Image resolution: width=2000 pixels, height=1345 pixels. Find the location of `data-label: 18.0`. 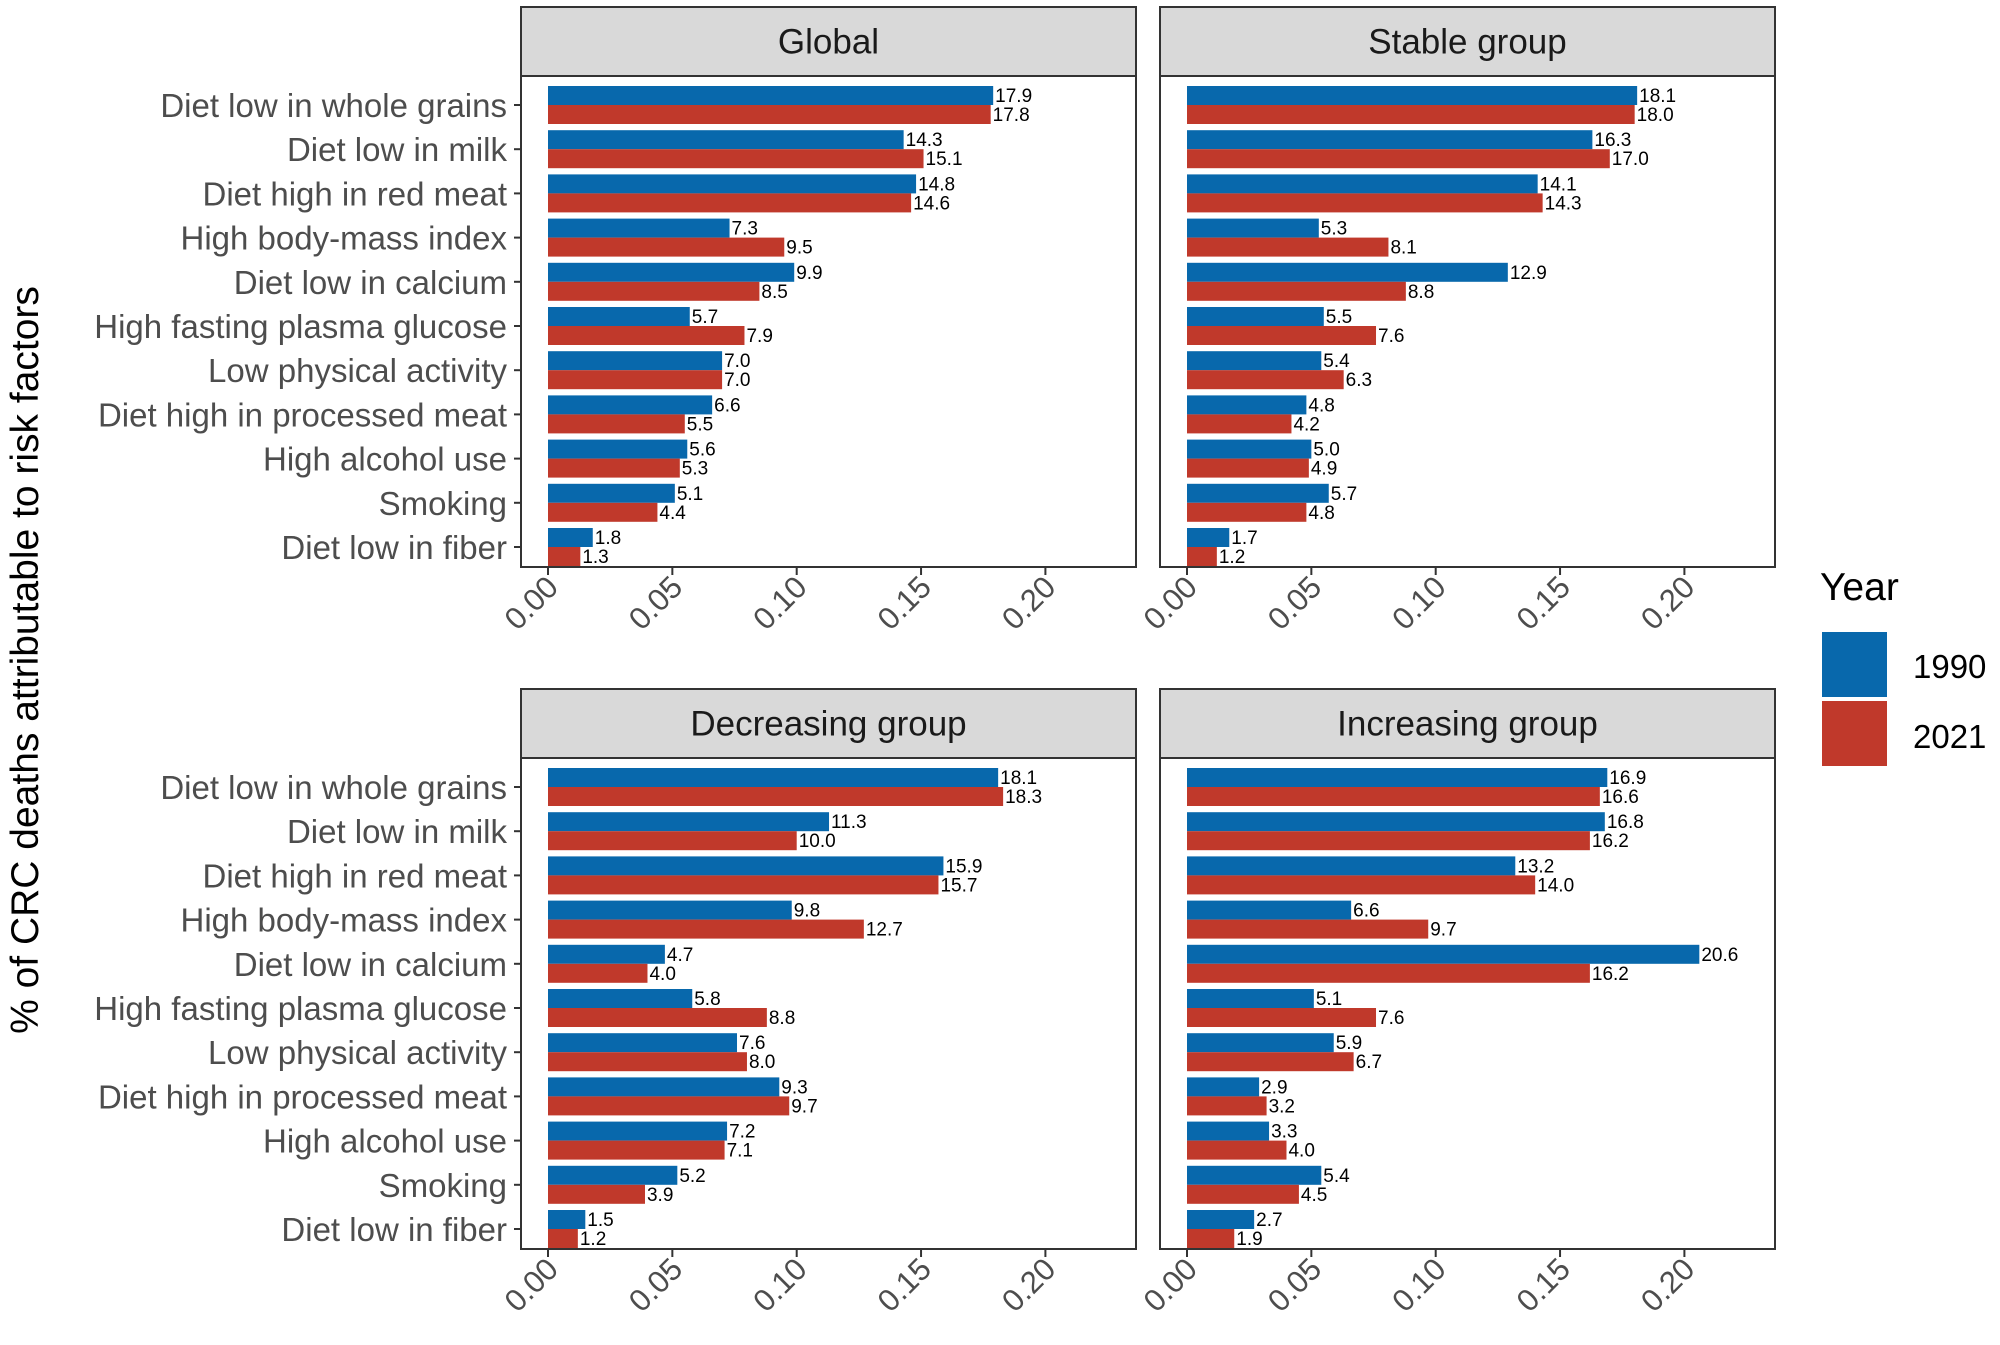

data-label: 18.0 is located at coordinates (1655, 115).